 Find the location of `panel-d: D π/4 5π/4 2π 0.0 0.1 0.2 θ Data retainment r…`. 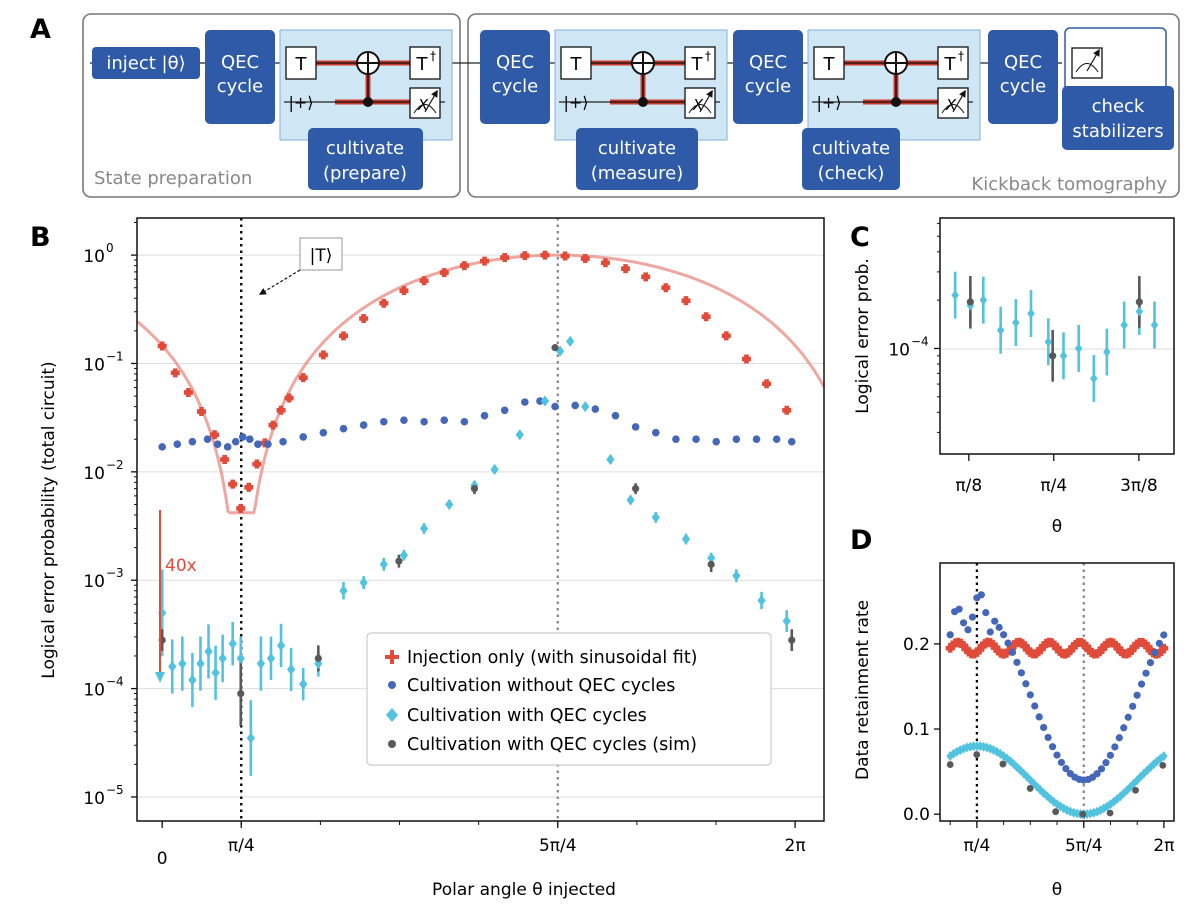

panel-d: D π/4 5π/4 2π 0.0 0.1 0.2 θ Data retainment r… is located at coordinates (1012, 712).